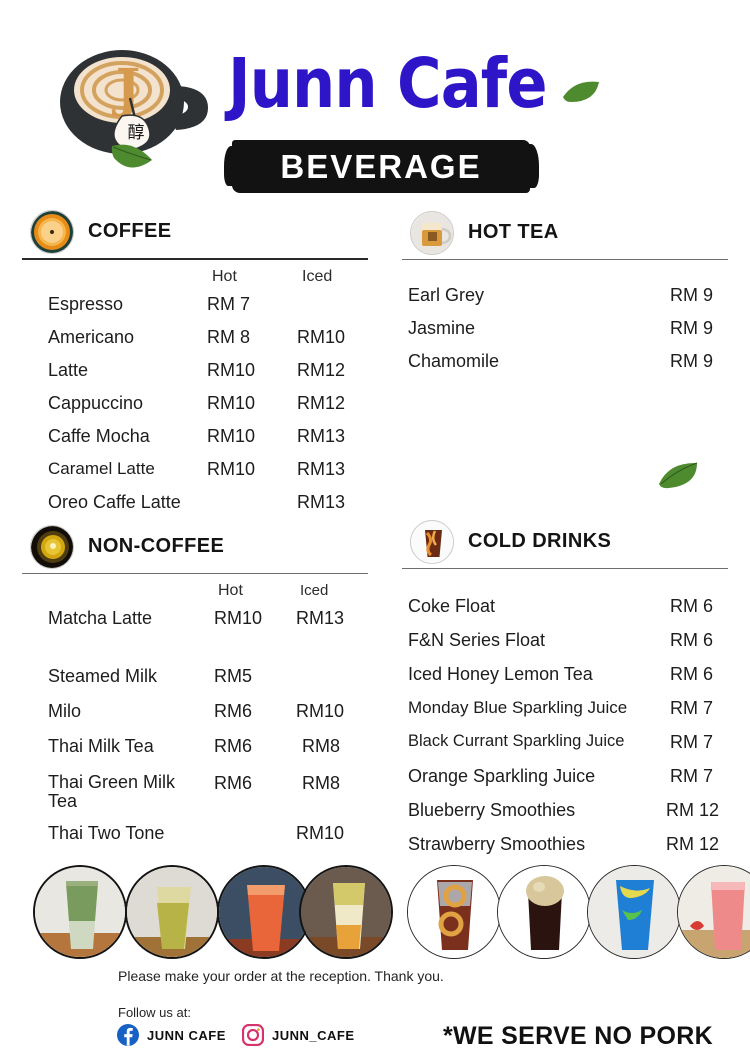 This screenshot has height=1061, width=750. Describe the element at coordinates (565, 613) in the screenshot. I see `table-row: Coke Float RM 6` at that location.